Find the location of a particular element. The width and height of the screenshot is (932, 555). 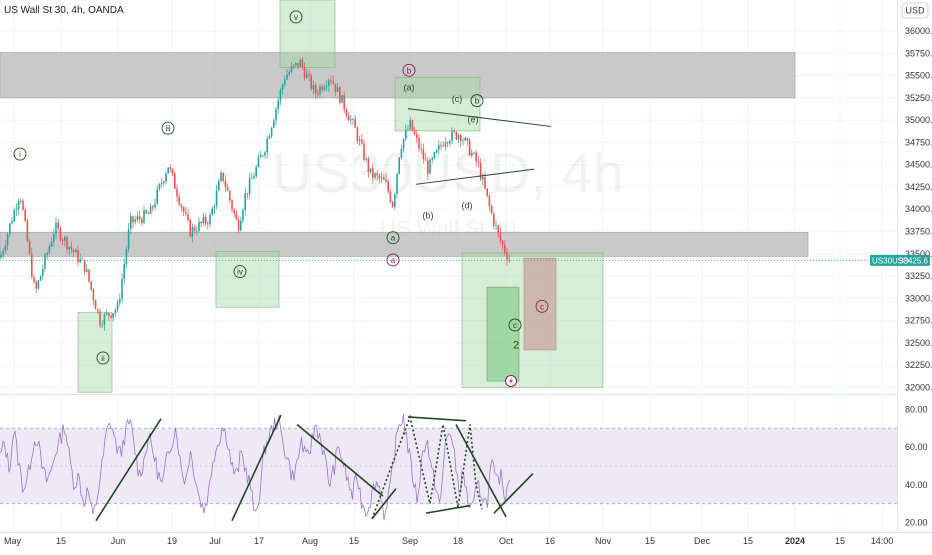

wave-label-2: 2 is located at coordinates (516, 345).